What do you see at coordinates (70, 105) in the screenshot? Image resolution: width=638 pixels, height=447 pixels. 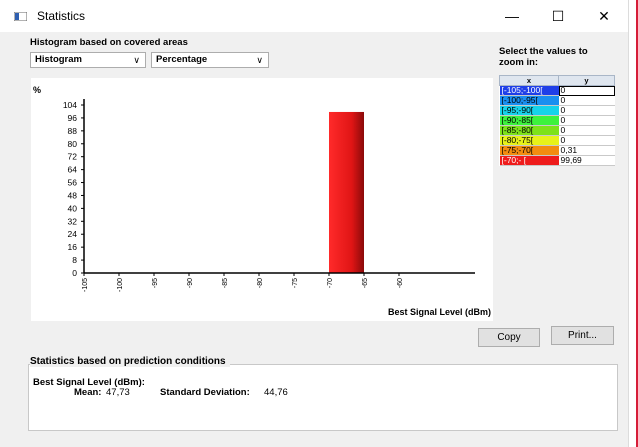 I see `y-tick-label: 104` at bounding box center [70, 105].